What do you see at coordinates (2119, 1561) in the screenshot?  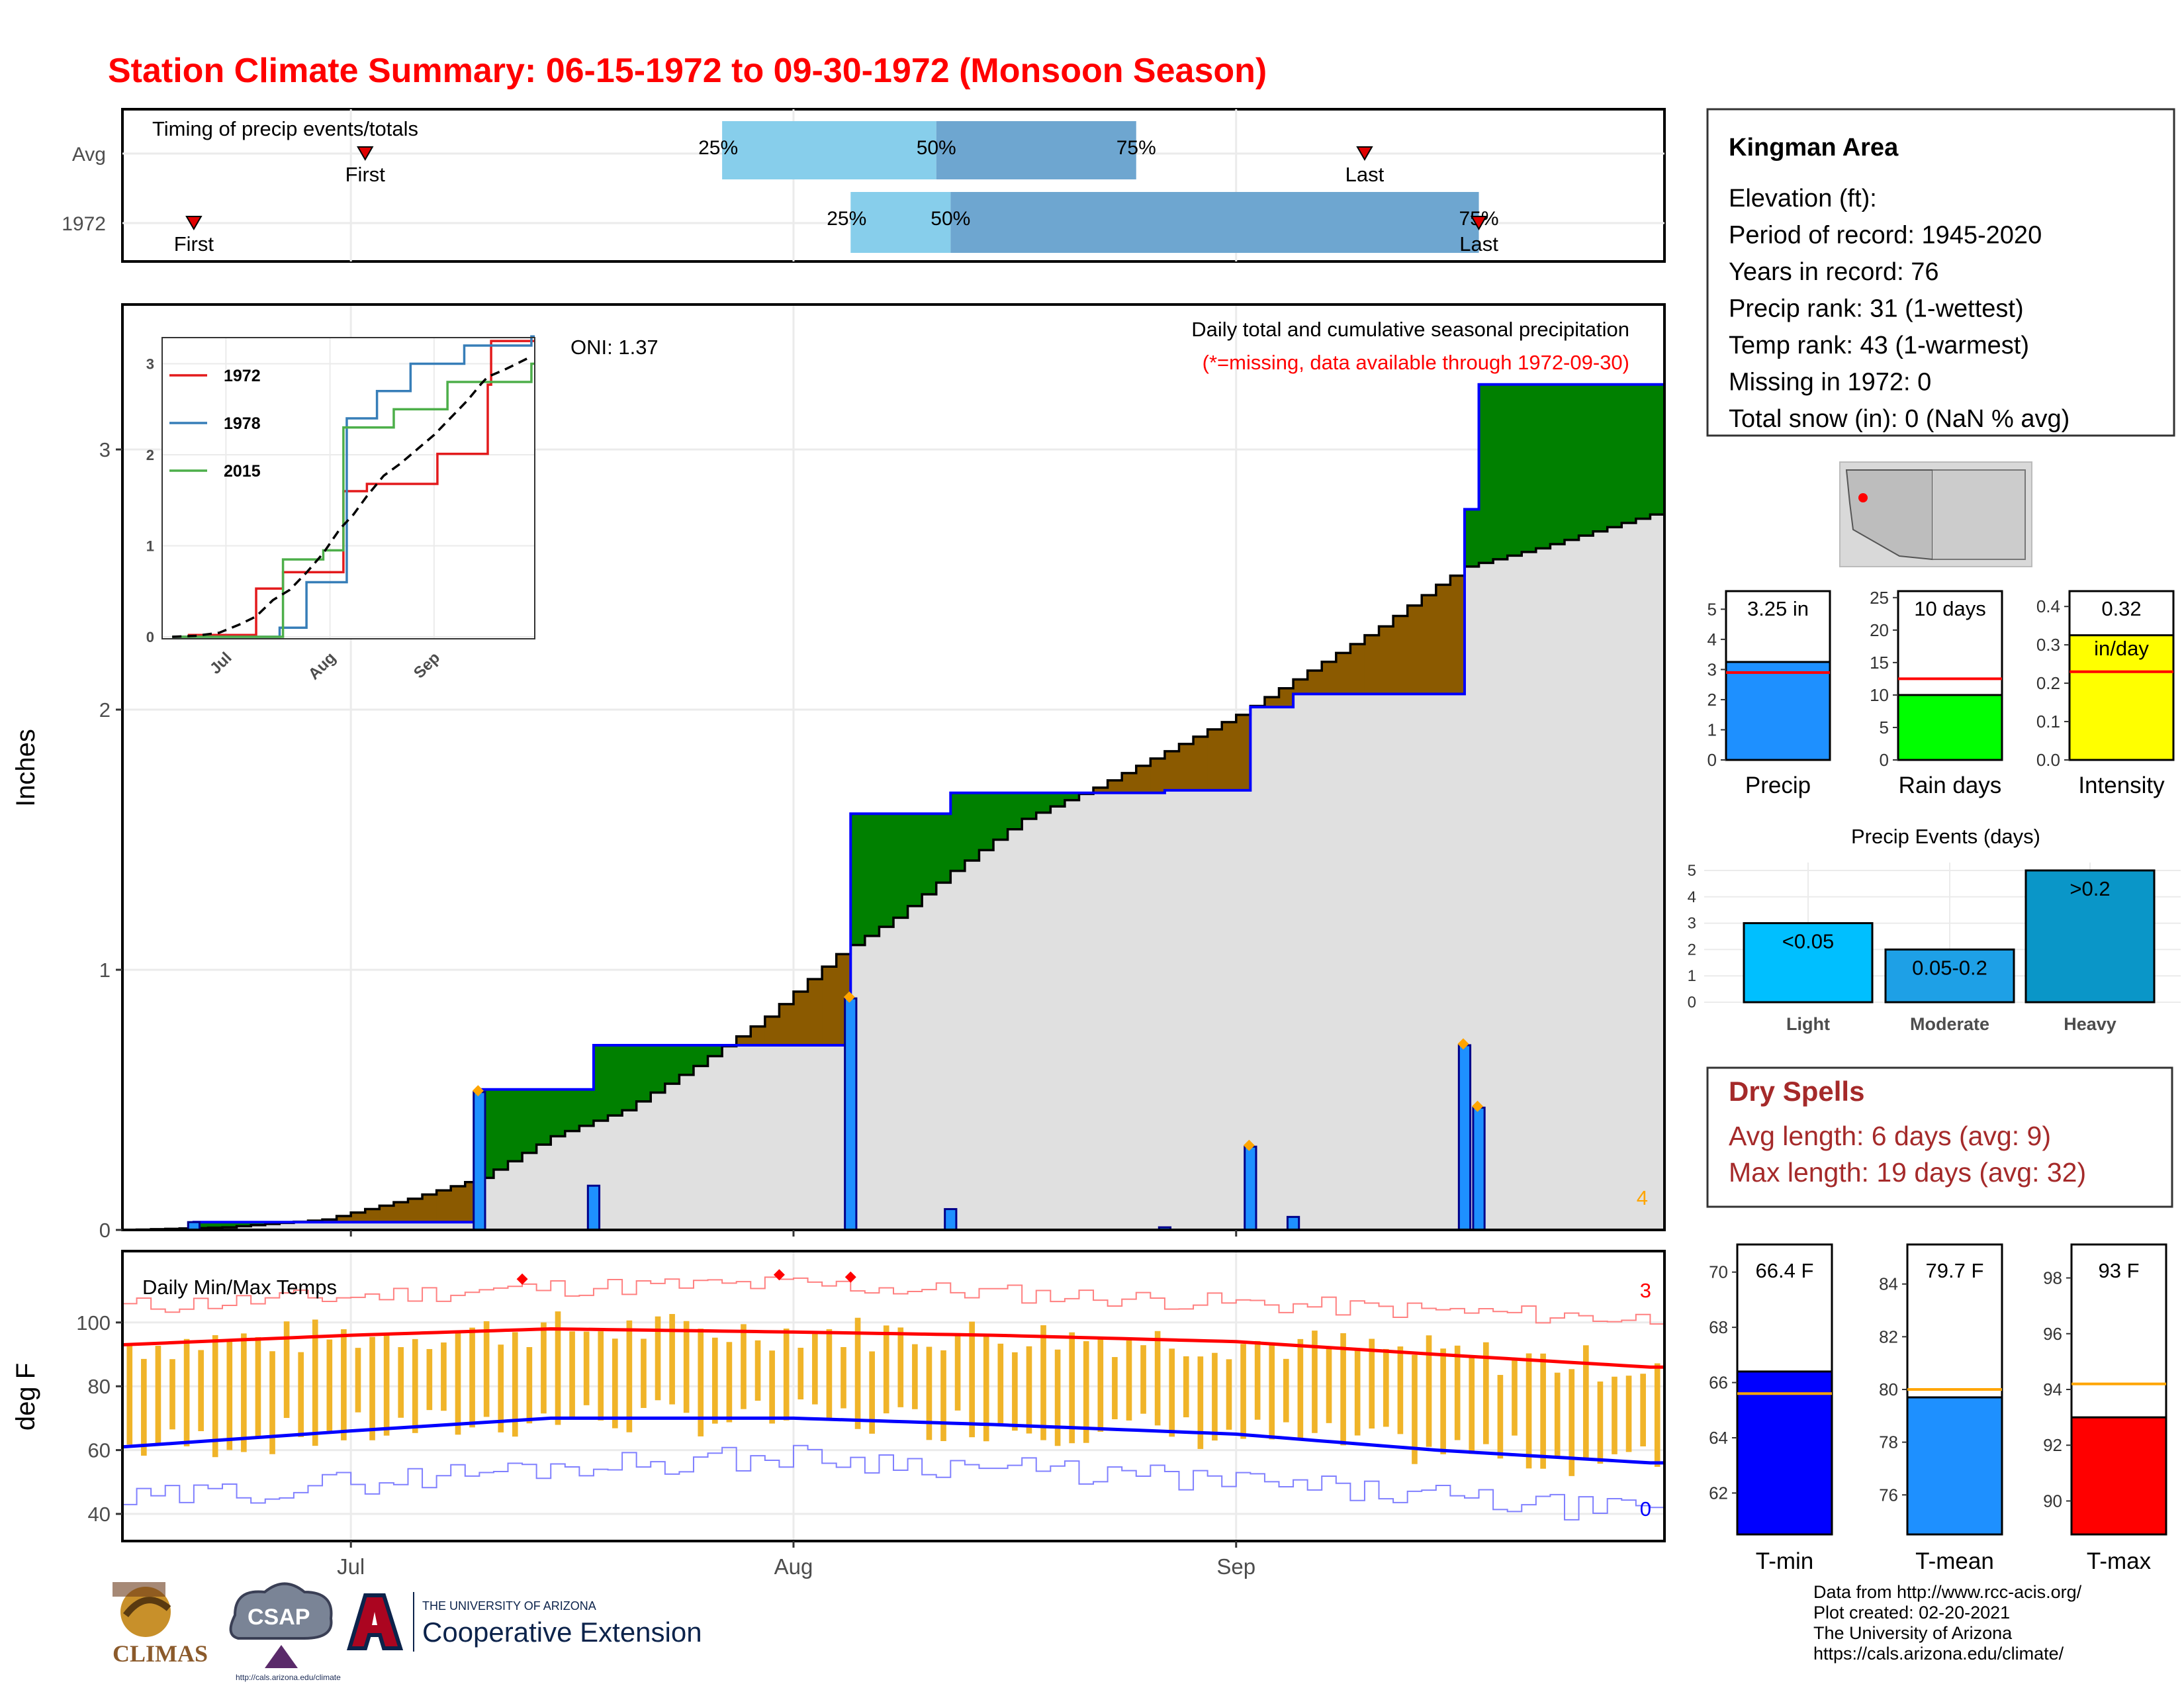 I see `temp-bar-label: T-max` at bounding box center [2119, 1561].